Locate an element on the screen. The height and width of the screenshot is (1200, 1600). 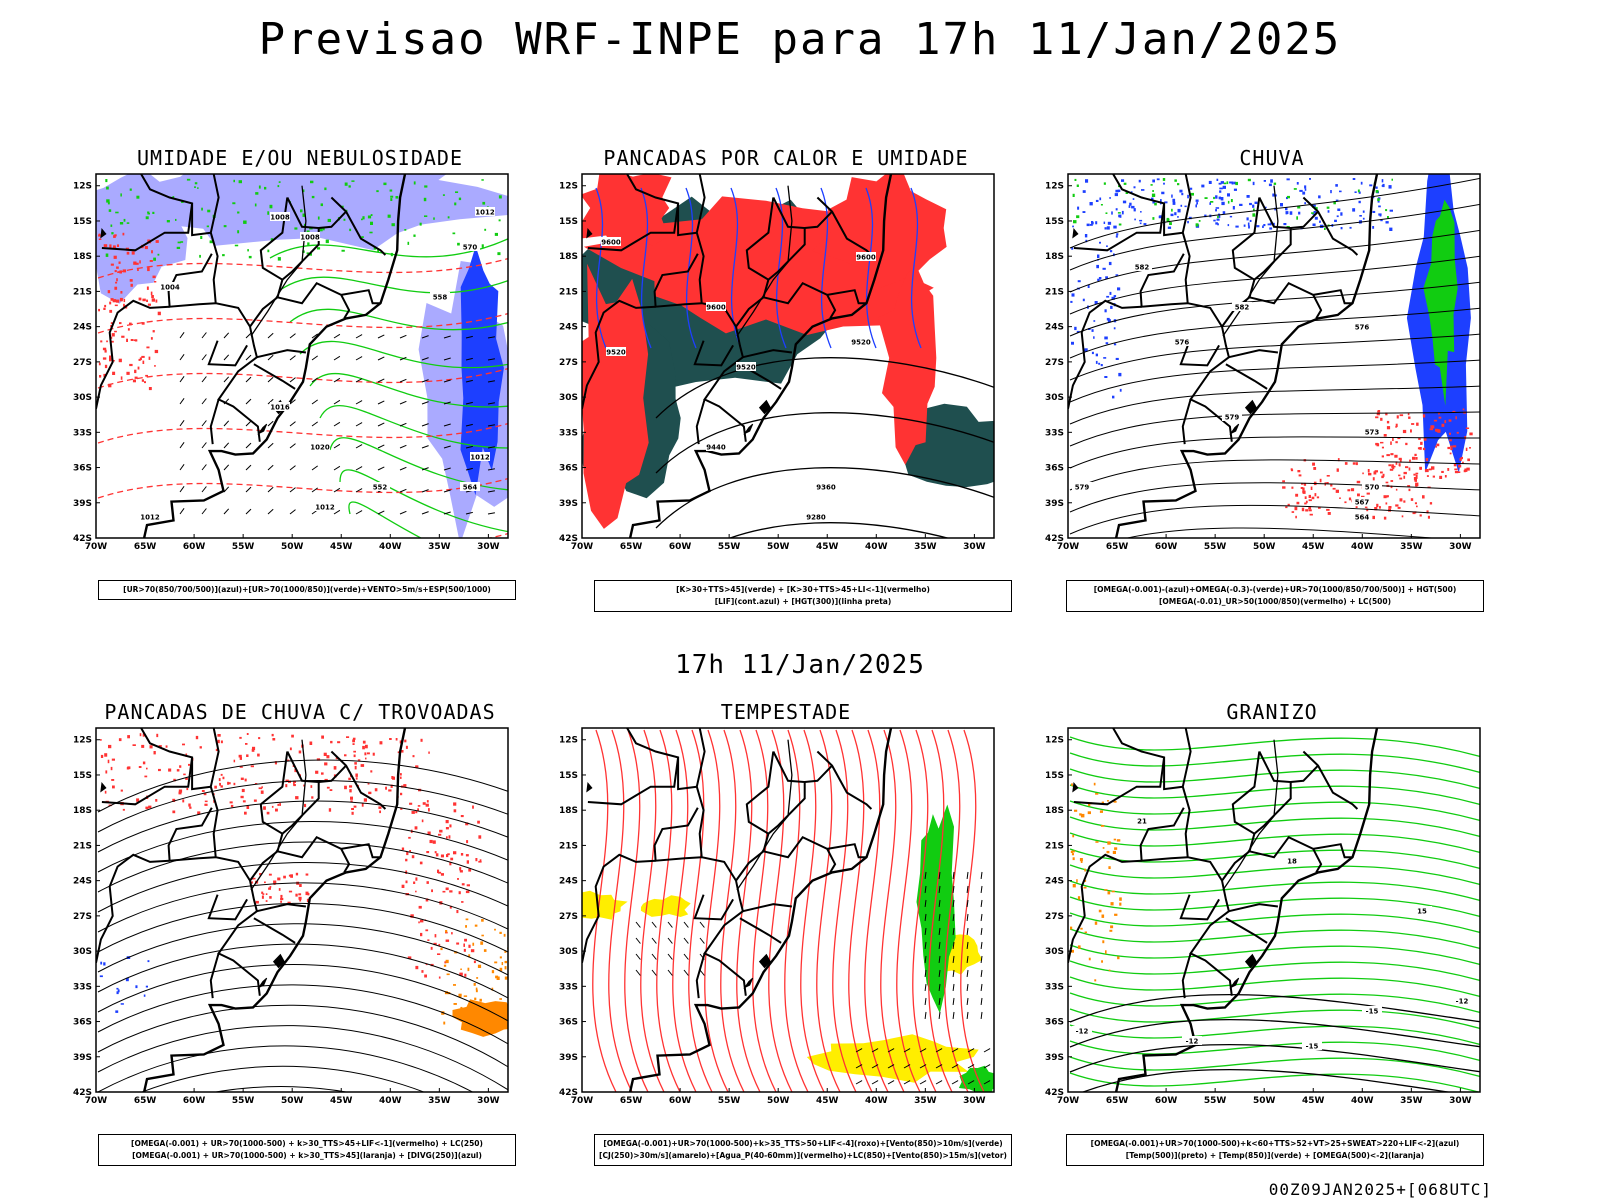
lat-tick-label: 33S is located at coordinates (82, 433).